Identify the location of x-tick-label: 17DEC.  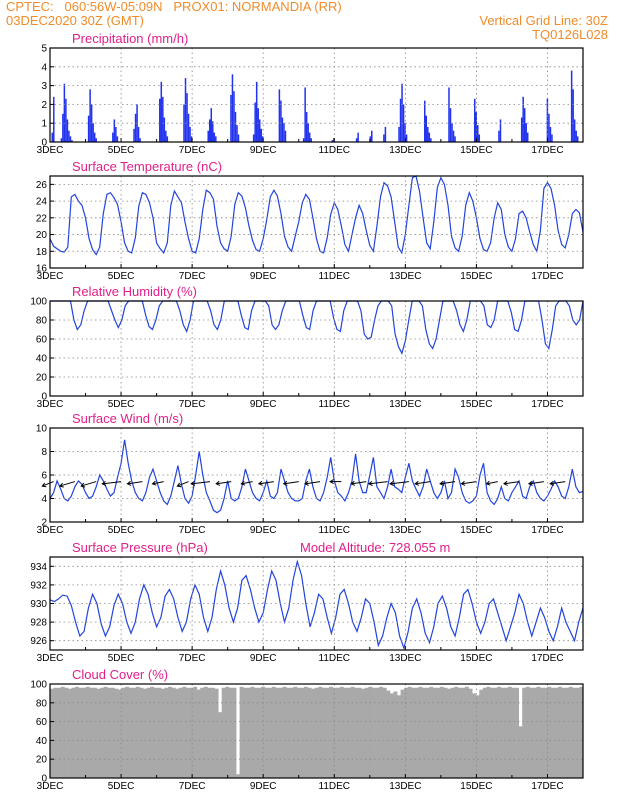
(547, 786).